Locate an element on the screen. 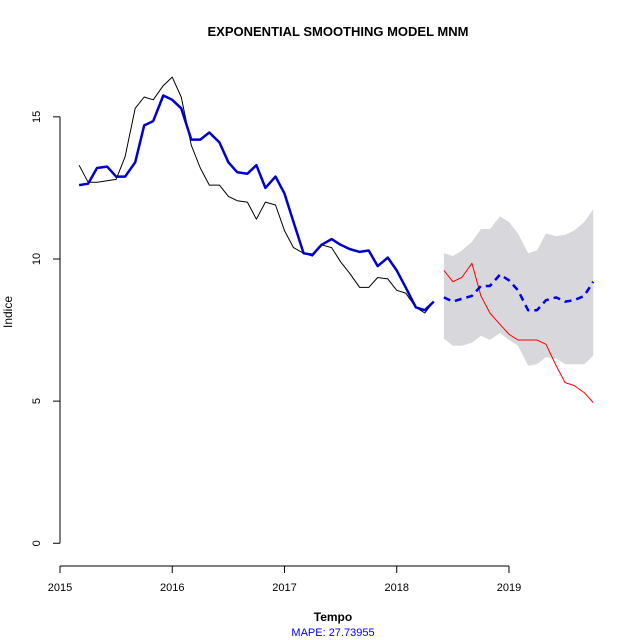 The height and width of the screenshot is (640, 640). y-axis: 0 5 10 15 is located at coordinates (45, 328).